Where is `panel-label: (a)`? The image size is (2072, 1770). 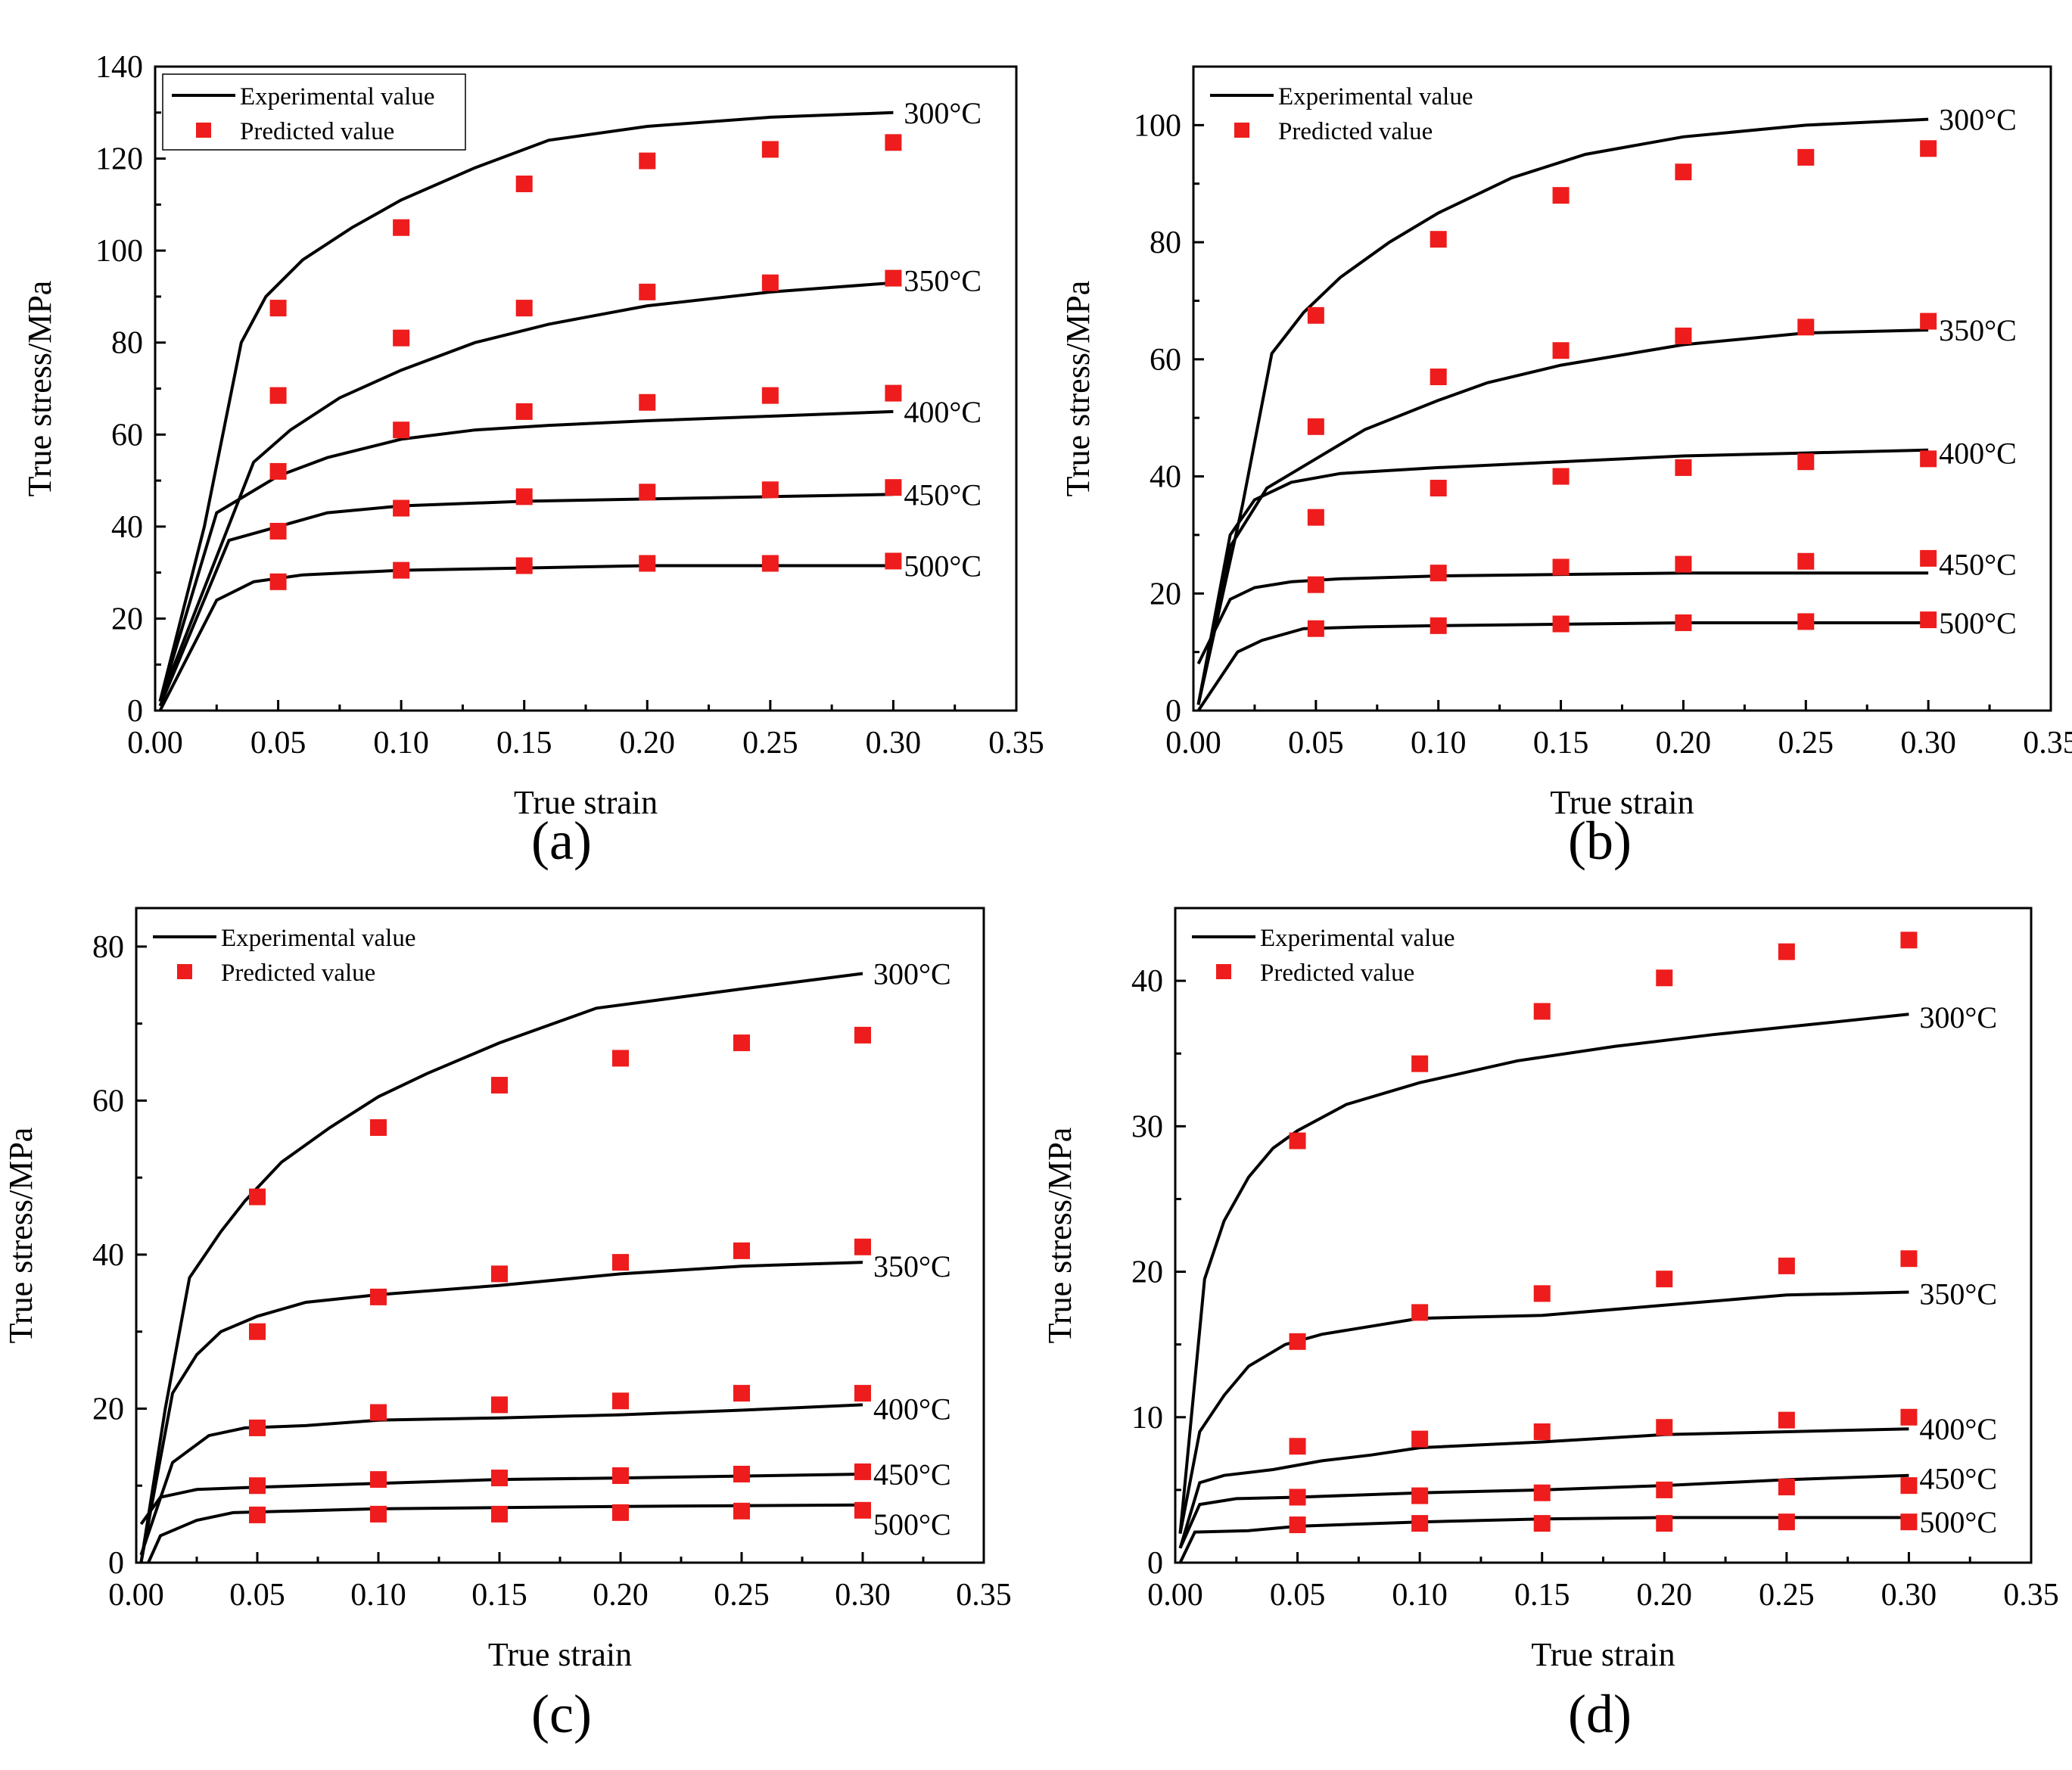
panel-label: (a) is located at coordinates (561, 840).